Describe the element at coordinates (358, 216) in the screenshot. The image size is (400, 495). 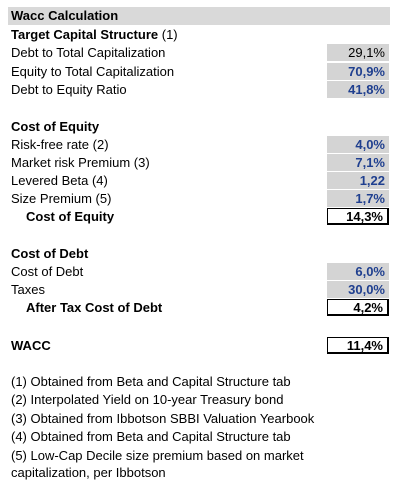
I see `value: 14,3%` at that location.